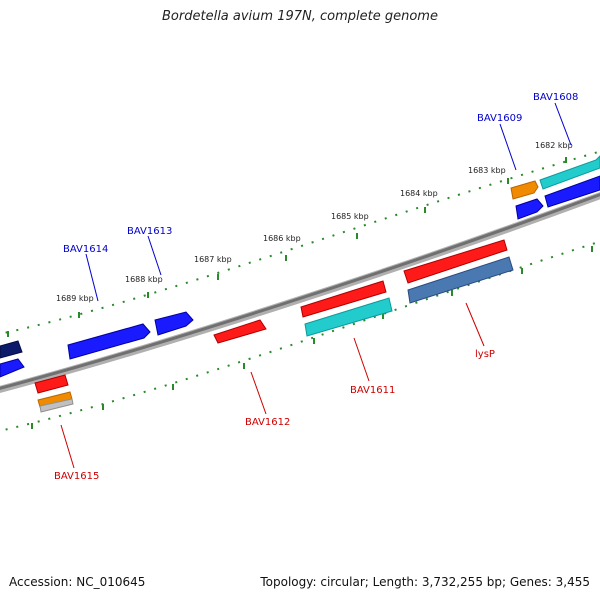 This screenshot has height=600, width=600. What do you see at coordinates (144, 279) in the screenshot?
I see `tick-label: 1688 kbp` at bounding box center [144, 279].